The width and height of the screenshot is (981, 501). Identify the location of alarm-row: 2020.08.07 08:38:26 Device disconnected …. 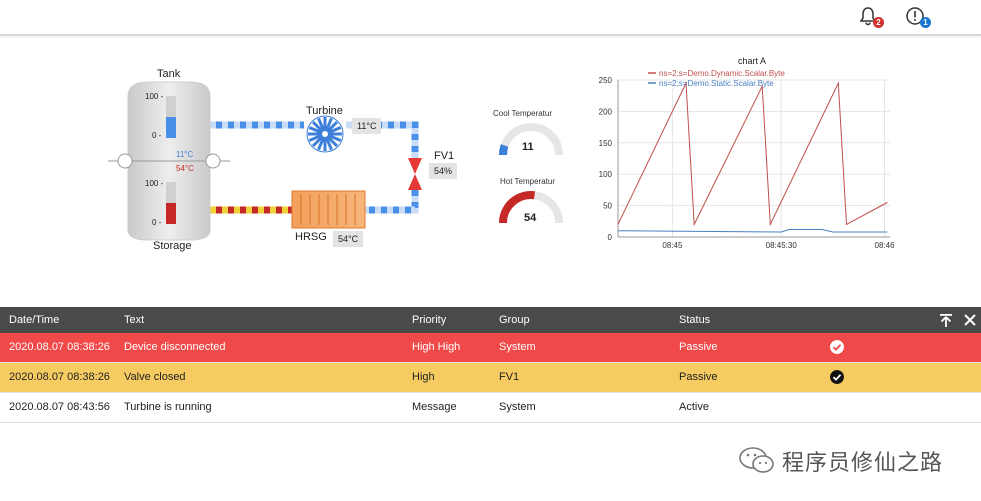
(490, 348).